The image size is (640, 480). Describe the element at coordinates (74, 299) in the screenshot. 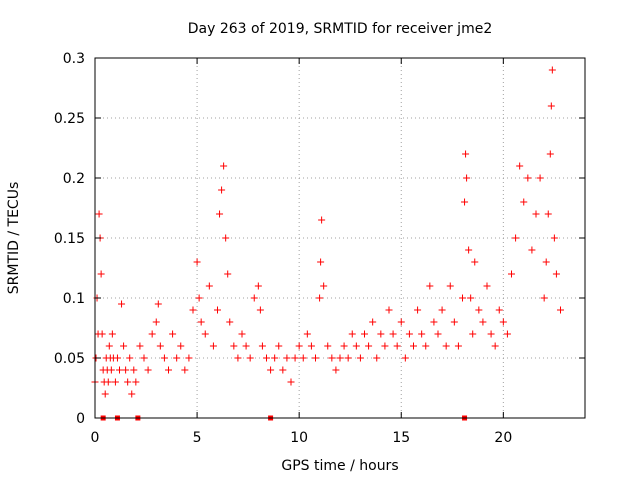

I see `y-tick-label: 0.1` at that location.